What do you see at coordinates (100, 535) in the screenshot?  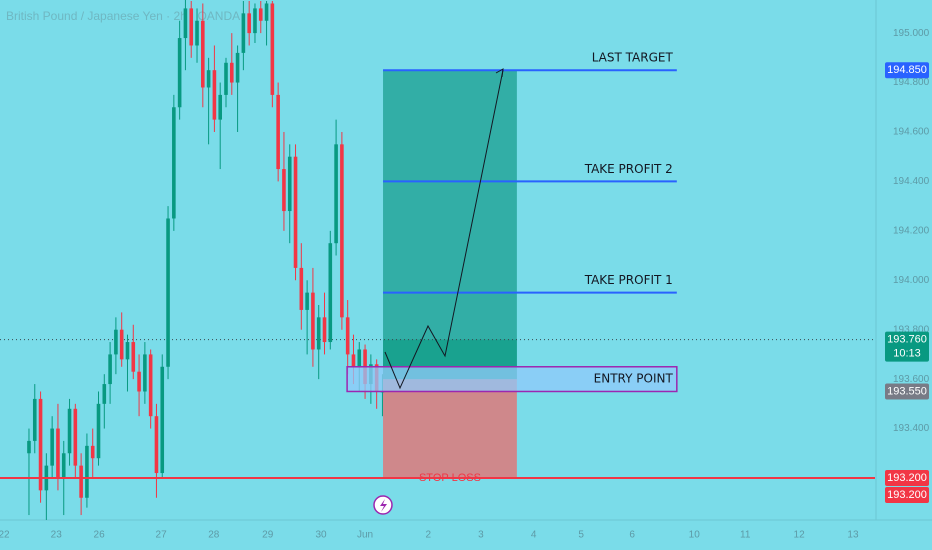 I see `x-tick-label: 26` at bounding box center [100, 535].